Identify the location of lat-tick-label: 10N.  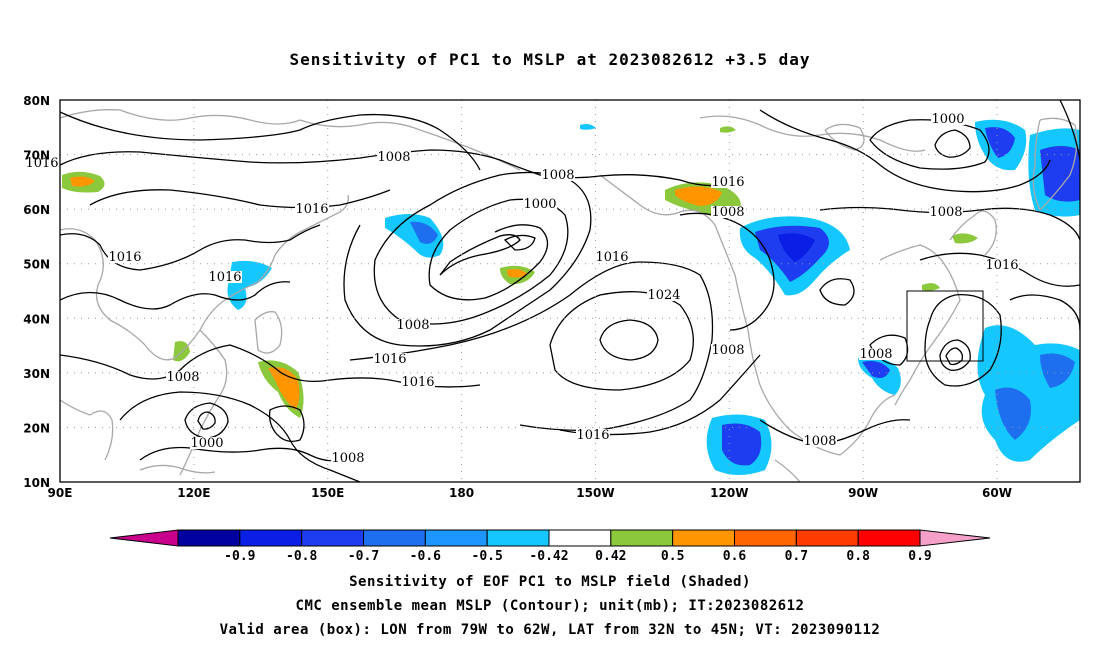
(36, 483).